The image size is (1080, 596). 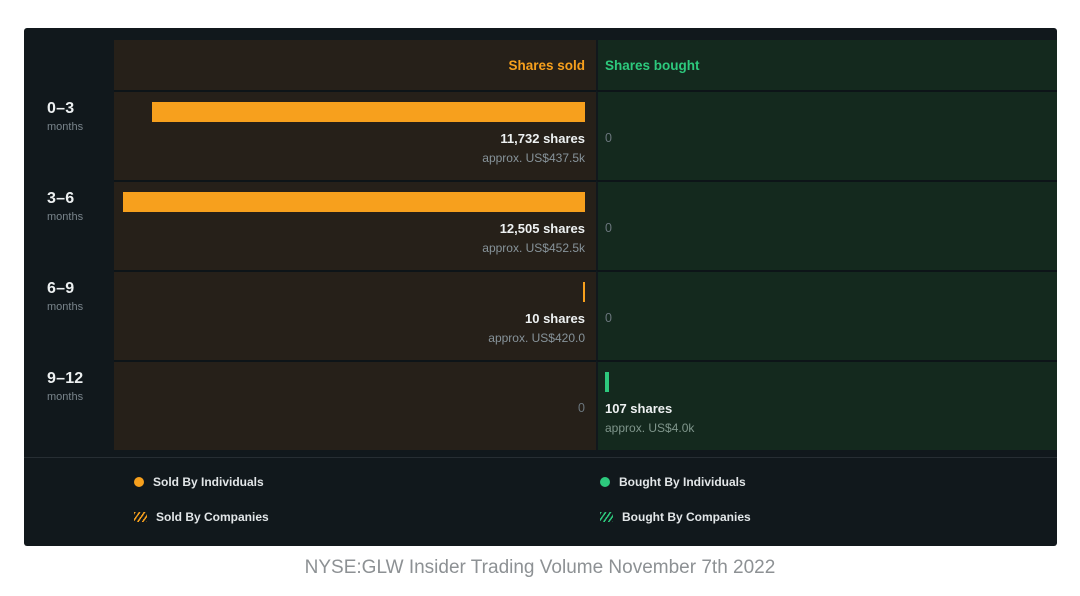 What do you see at coordinates (639, 408) in the screenshot?
I see `bought-shares-label: 107 shares` at bounding box center [639, 408].